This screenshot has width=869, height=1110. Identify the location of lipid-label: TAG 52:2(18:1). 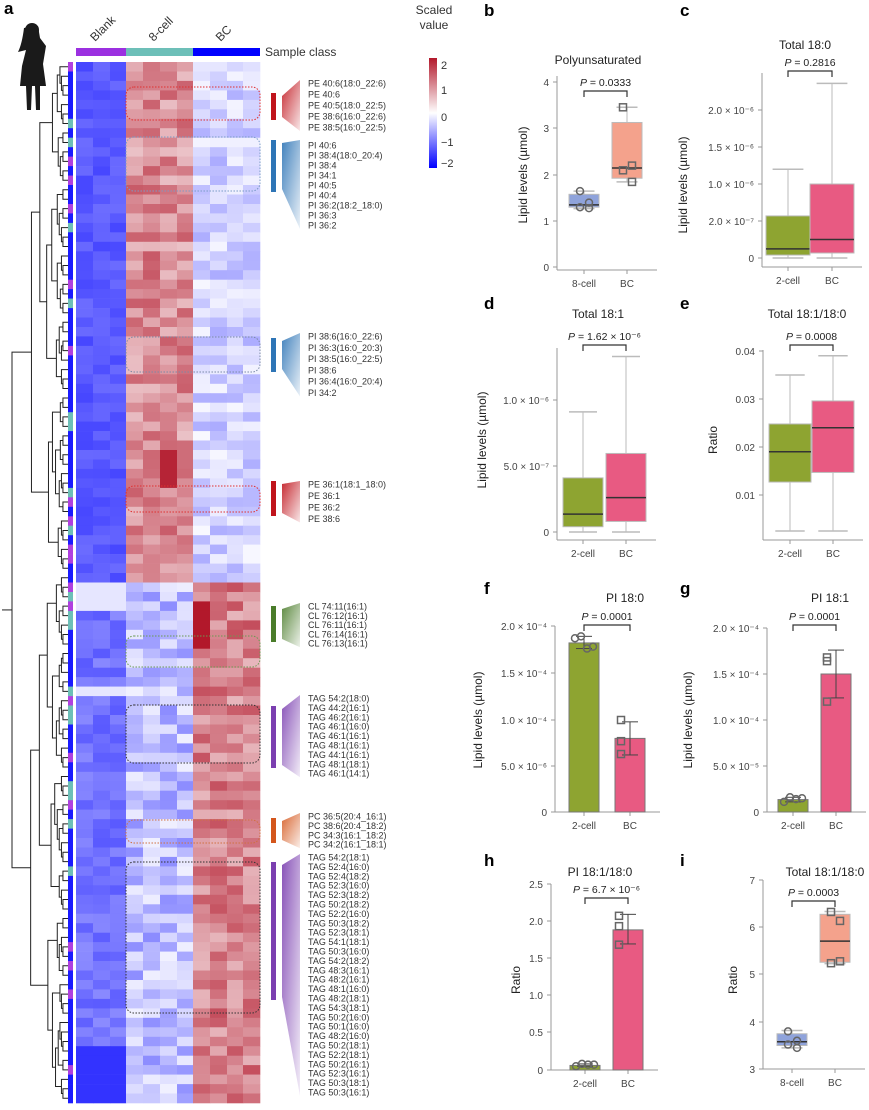
(338, 1055).